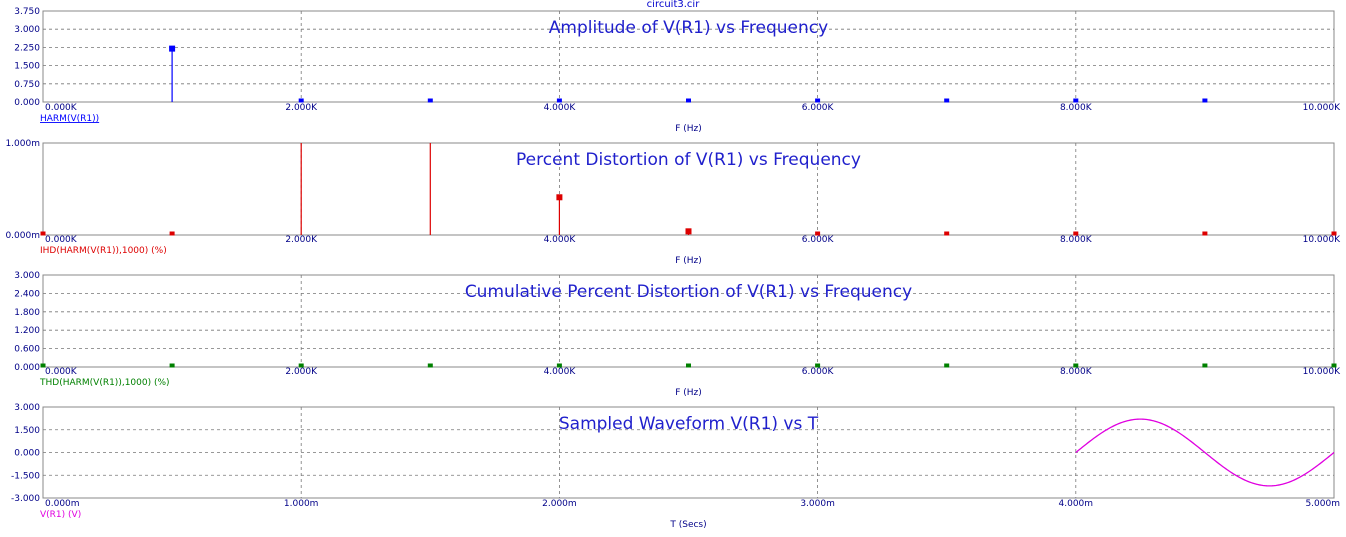 This screenshot has width=1346, height=537. I want to click on y-tick-label: -1.500, so click(25, 476).